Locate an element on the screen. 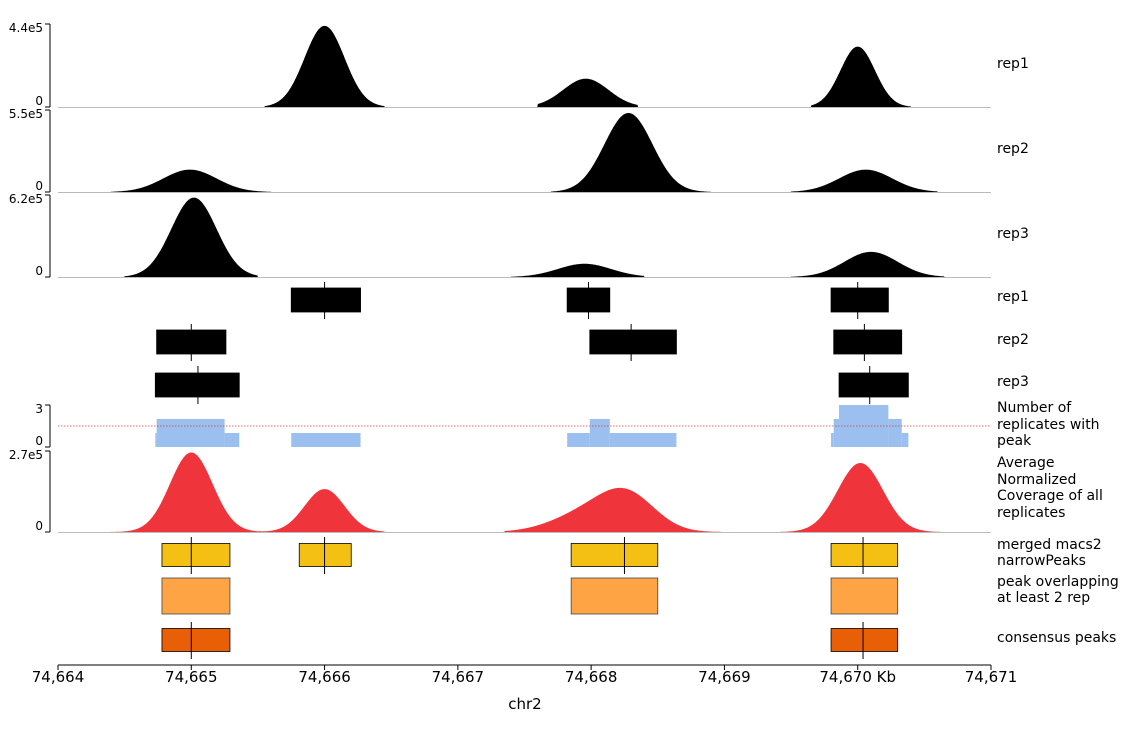 The height and width of the screenshot is (735, 1133). x-tick-label-3: 74,667 is located at coordinates (458, 677).